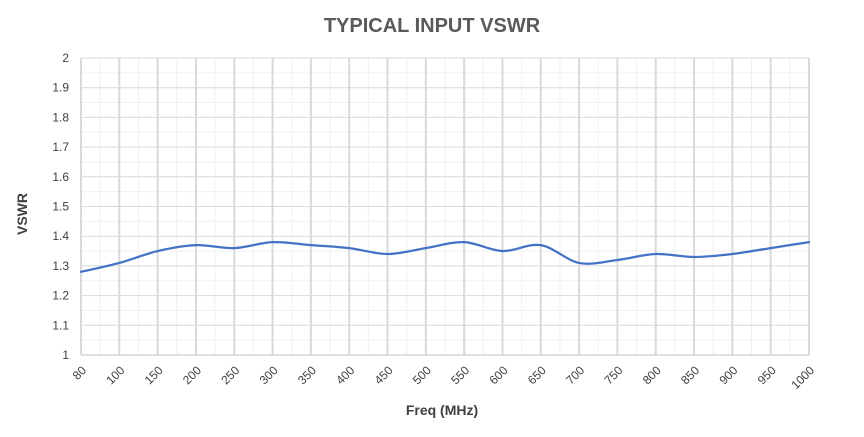 Image resolution: width=864 pixels, height=437 pixels. I want to click on x-axis-label: Freq (MHz), so click(442, 410).